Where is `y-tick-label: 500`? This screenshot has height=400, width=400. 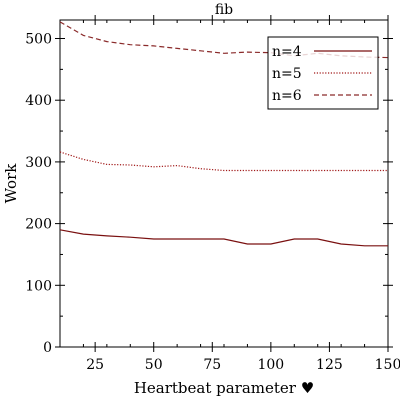 y-tick-label: 500 is located at coordinates (38, 40).